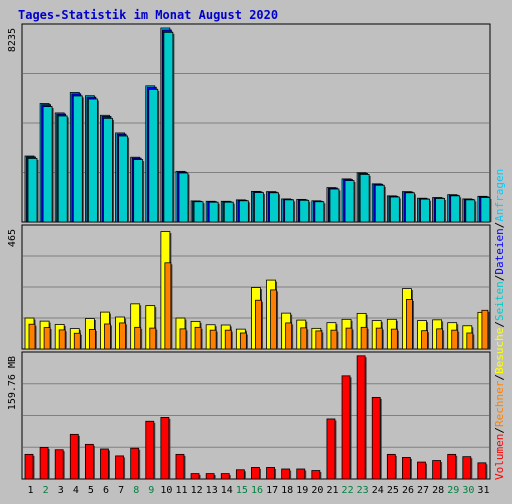 The image size is (512, 504). What do you see at coordinates (363, 490) in the screenshot?
I see `x-tick-label: 23` at bounding box center [363, 490].